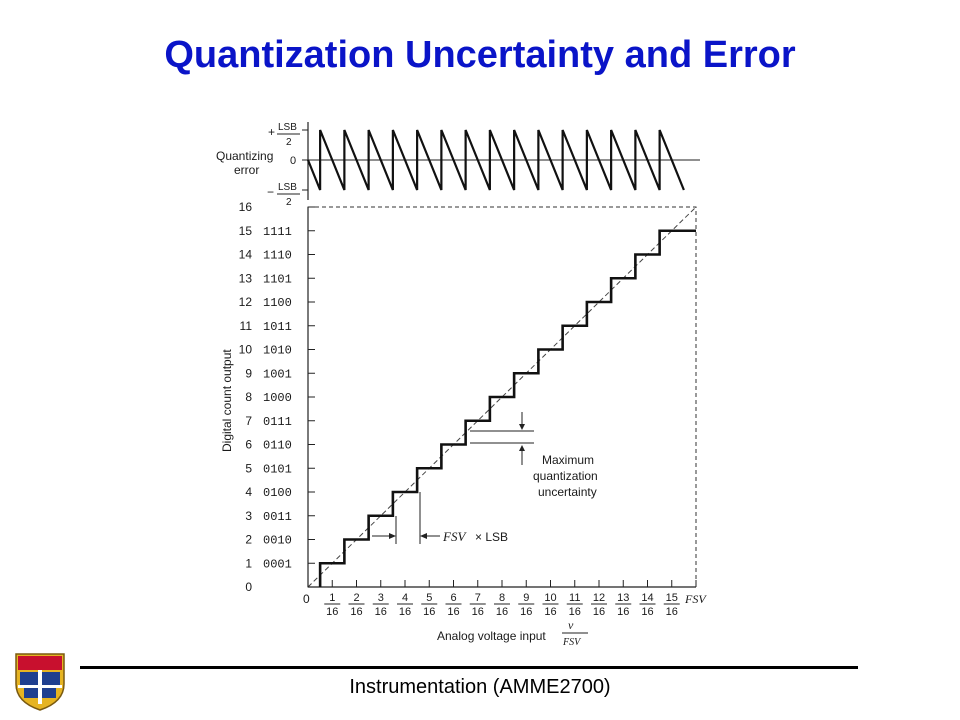 The image size is (960, 720). What do you see at coordinates (332, 598) in the screenshot?
I see `x-fraction-numerator: 1` at bounding box center [332, 598].